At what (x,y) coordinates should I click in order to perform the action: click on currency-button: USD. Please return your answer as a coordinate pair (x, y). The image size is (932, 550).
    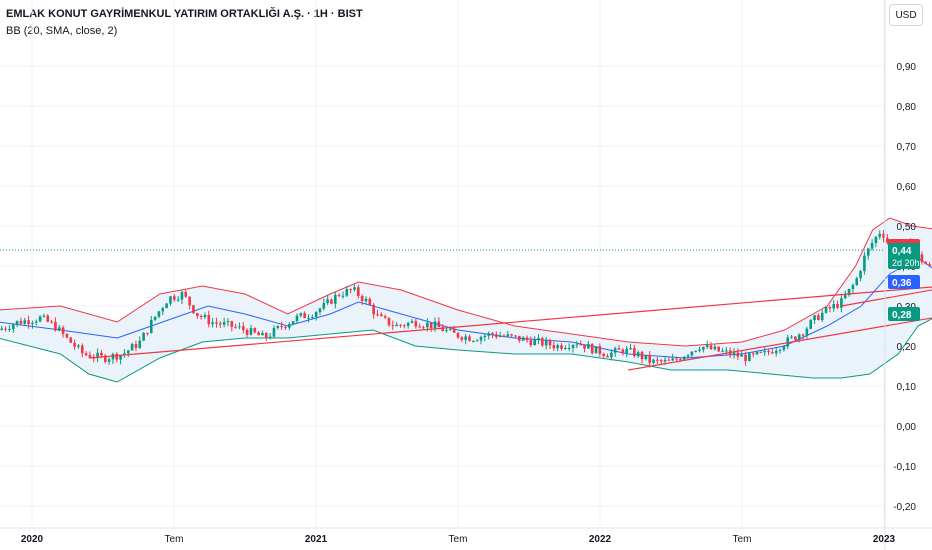
    Looking at the image, I should click on (906, 15).